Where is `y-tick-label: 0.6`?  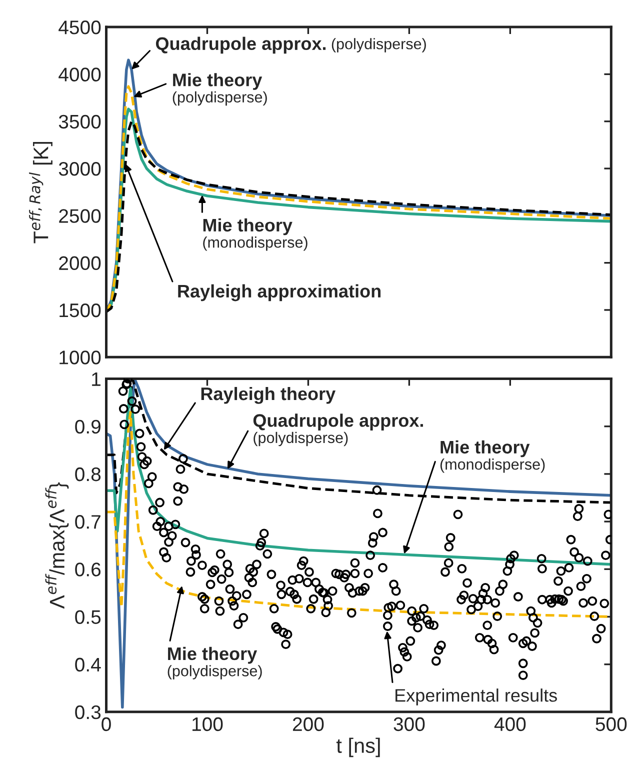
y-tick-label: 0.6 is located at coordinates (88, 569).